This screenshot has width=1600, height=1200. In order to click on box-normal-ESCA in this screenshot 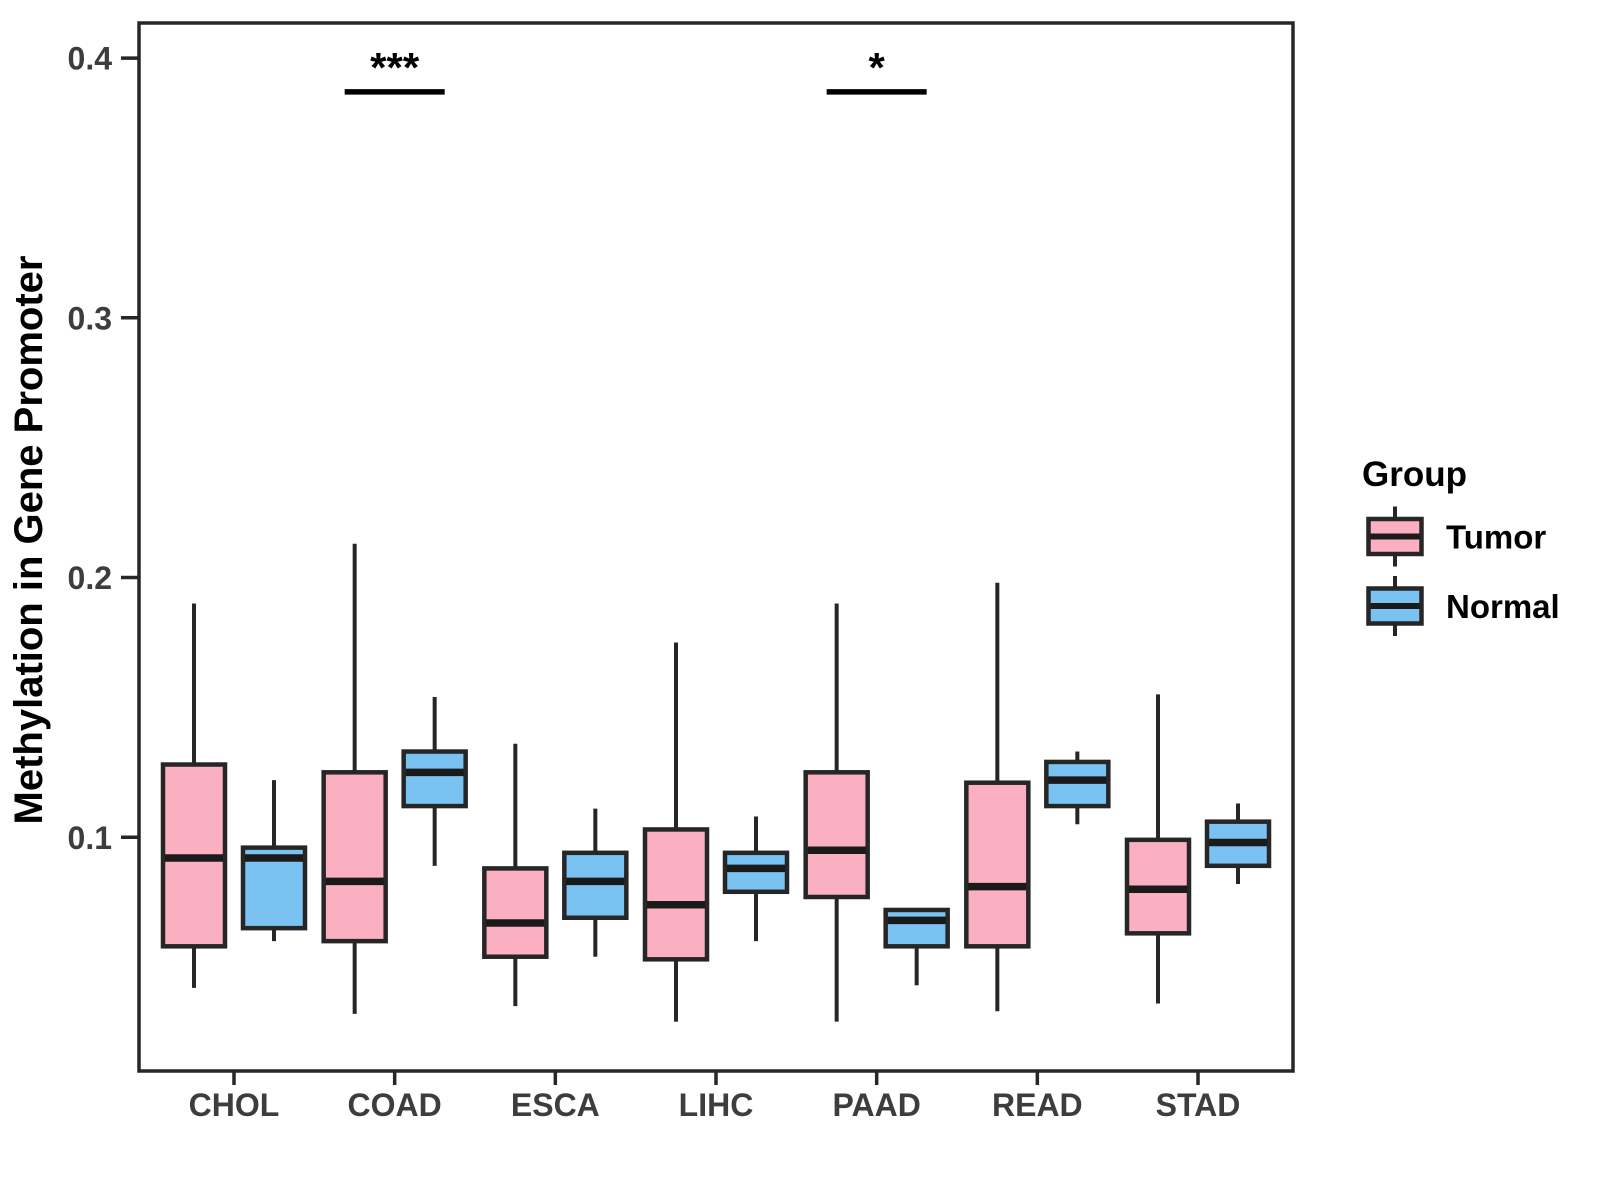, I will do `click(595, 882)`.